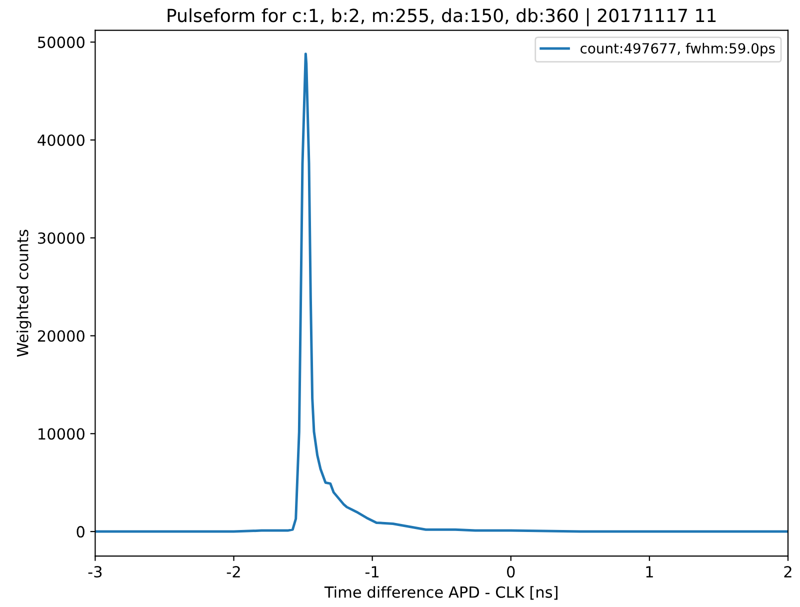 Image resolution: width=800 pixels, height=607 pixels. What do you see at coordinates (442, 17) in the screenshot?
I see `chart-title: Pulseform for c:1, b:2, m:255, da:150, db:360 | 20171117 11` at bounding box center [442, 17].